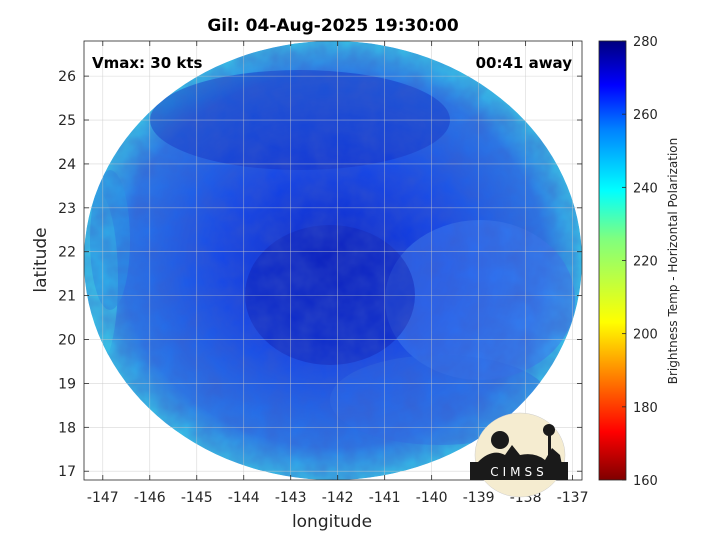  I want to click on vmax-annotation: Vmax: 30 kts, so click(147, 63).